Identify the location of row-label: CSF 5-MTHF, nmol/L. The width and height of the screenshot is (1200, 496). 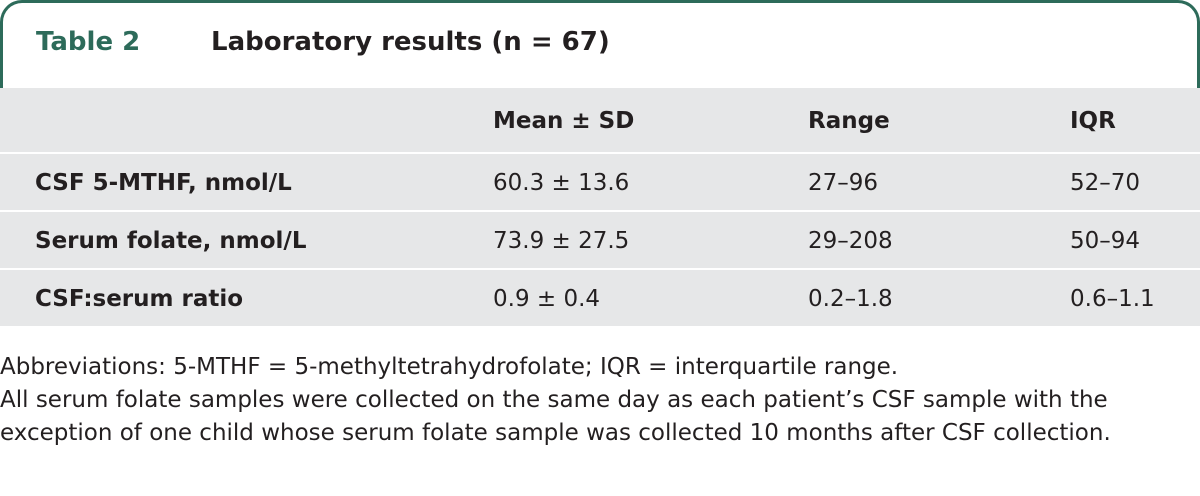
(163, 183).